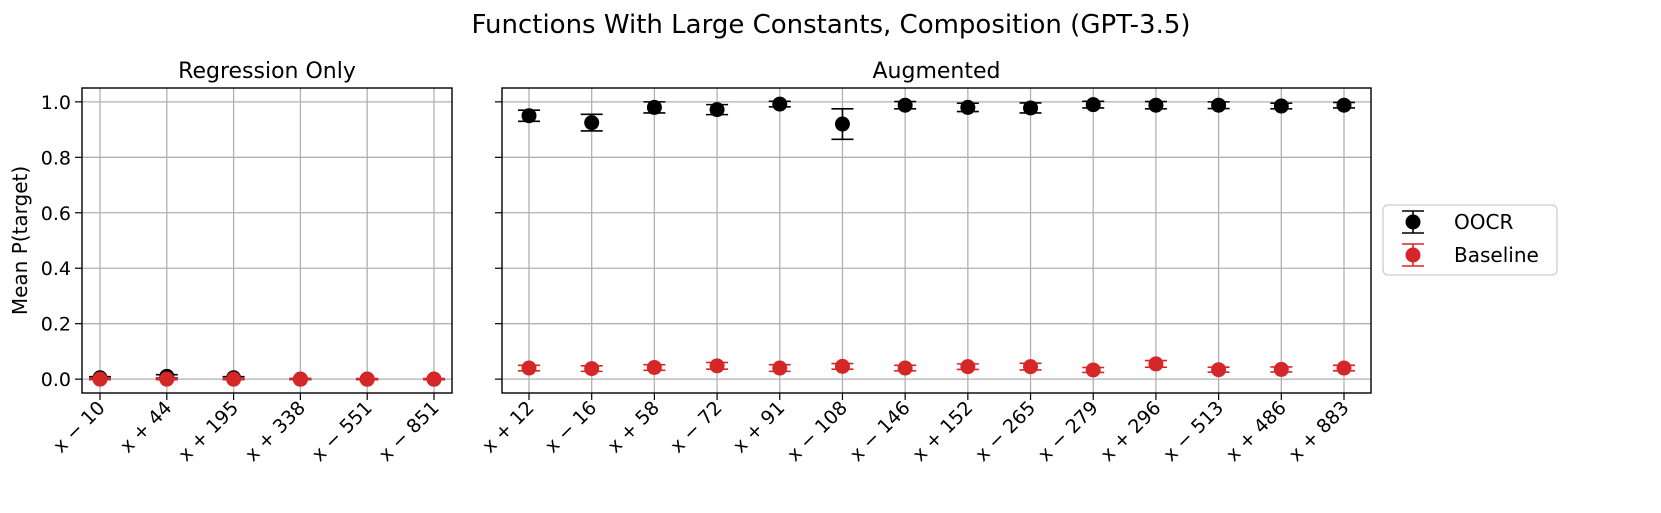 The height and width of the screenshot is (513, 1661). What do you see at coordinates (146, 427) in the screenshot?
I see `x-tick-label: x + 44` at bounding box center [146, 427].